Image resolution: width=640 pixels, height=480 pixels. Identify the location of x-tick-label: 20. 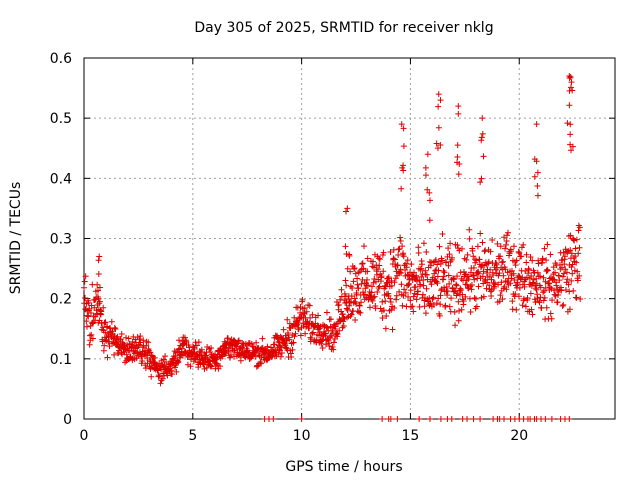
(519, 436).